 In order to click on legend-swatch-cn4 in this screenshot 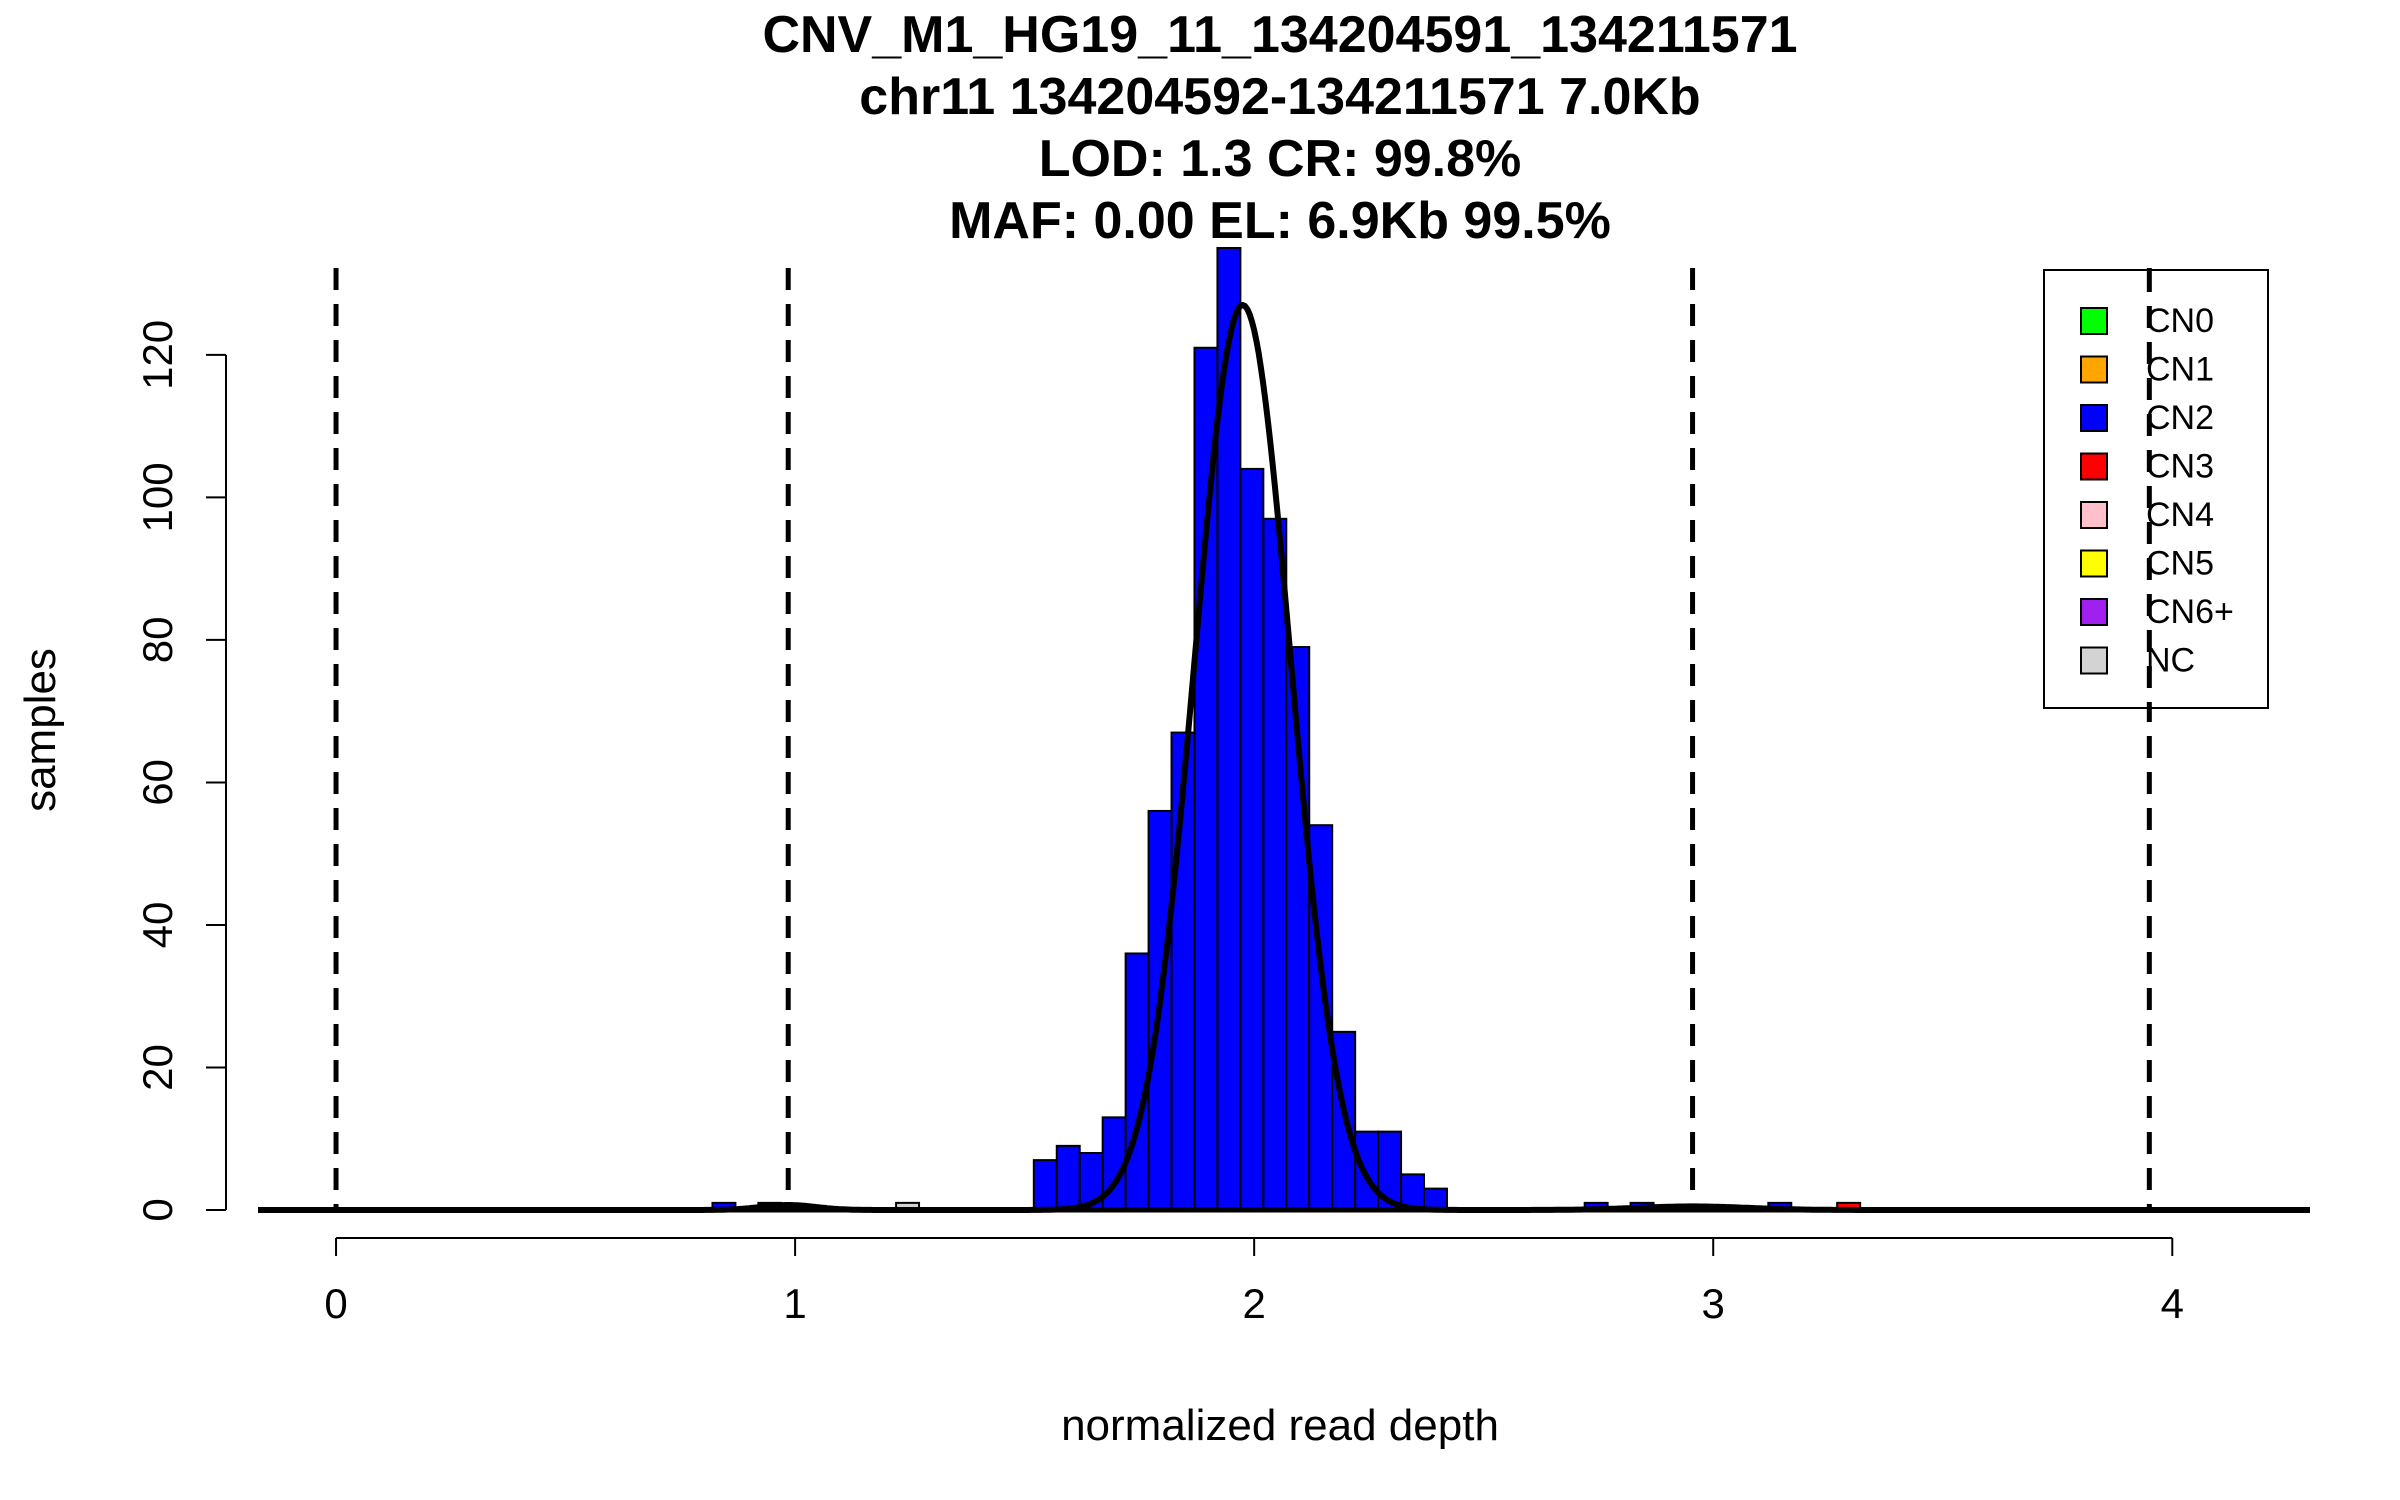, I will do `click(2094, 515)`.